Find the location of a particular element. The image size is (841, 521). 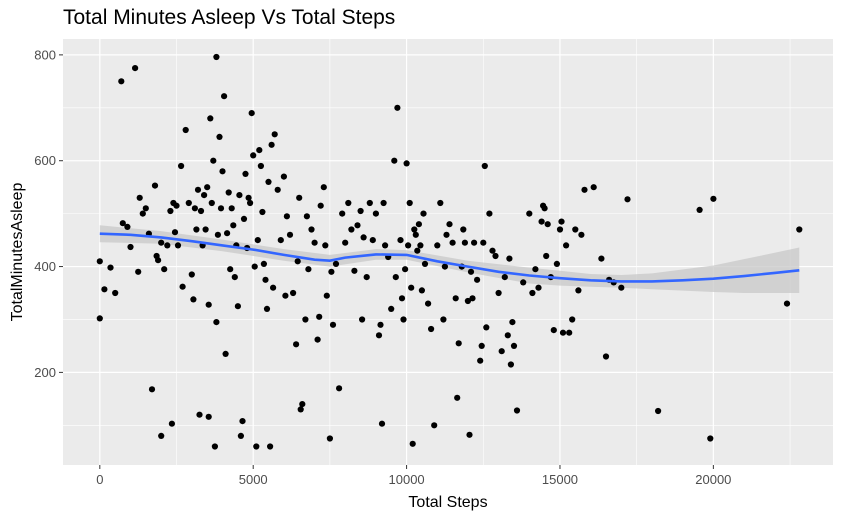

x-tick-label: 20000 is located at coordinates (713, 479).